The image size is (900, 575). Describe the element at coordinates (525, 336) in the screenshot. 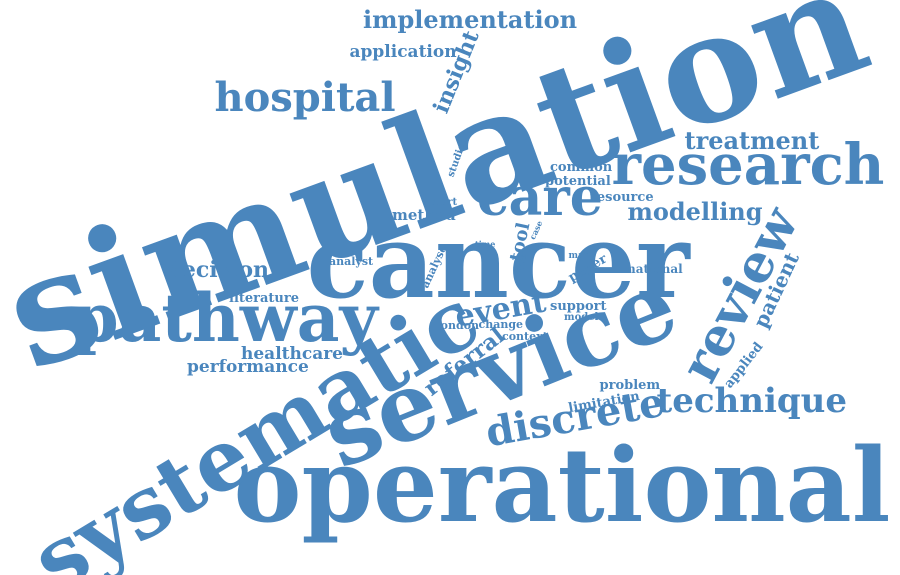

I see `word-context: context` at that location.